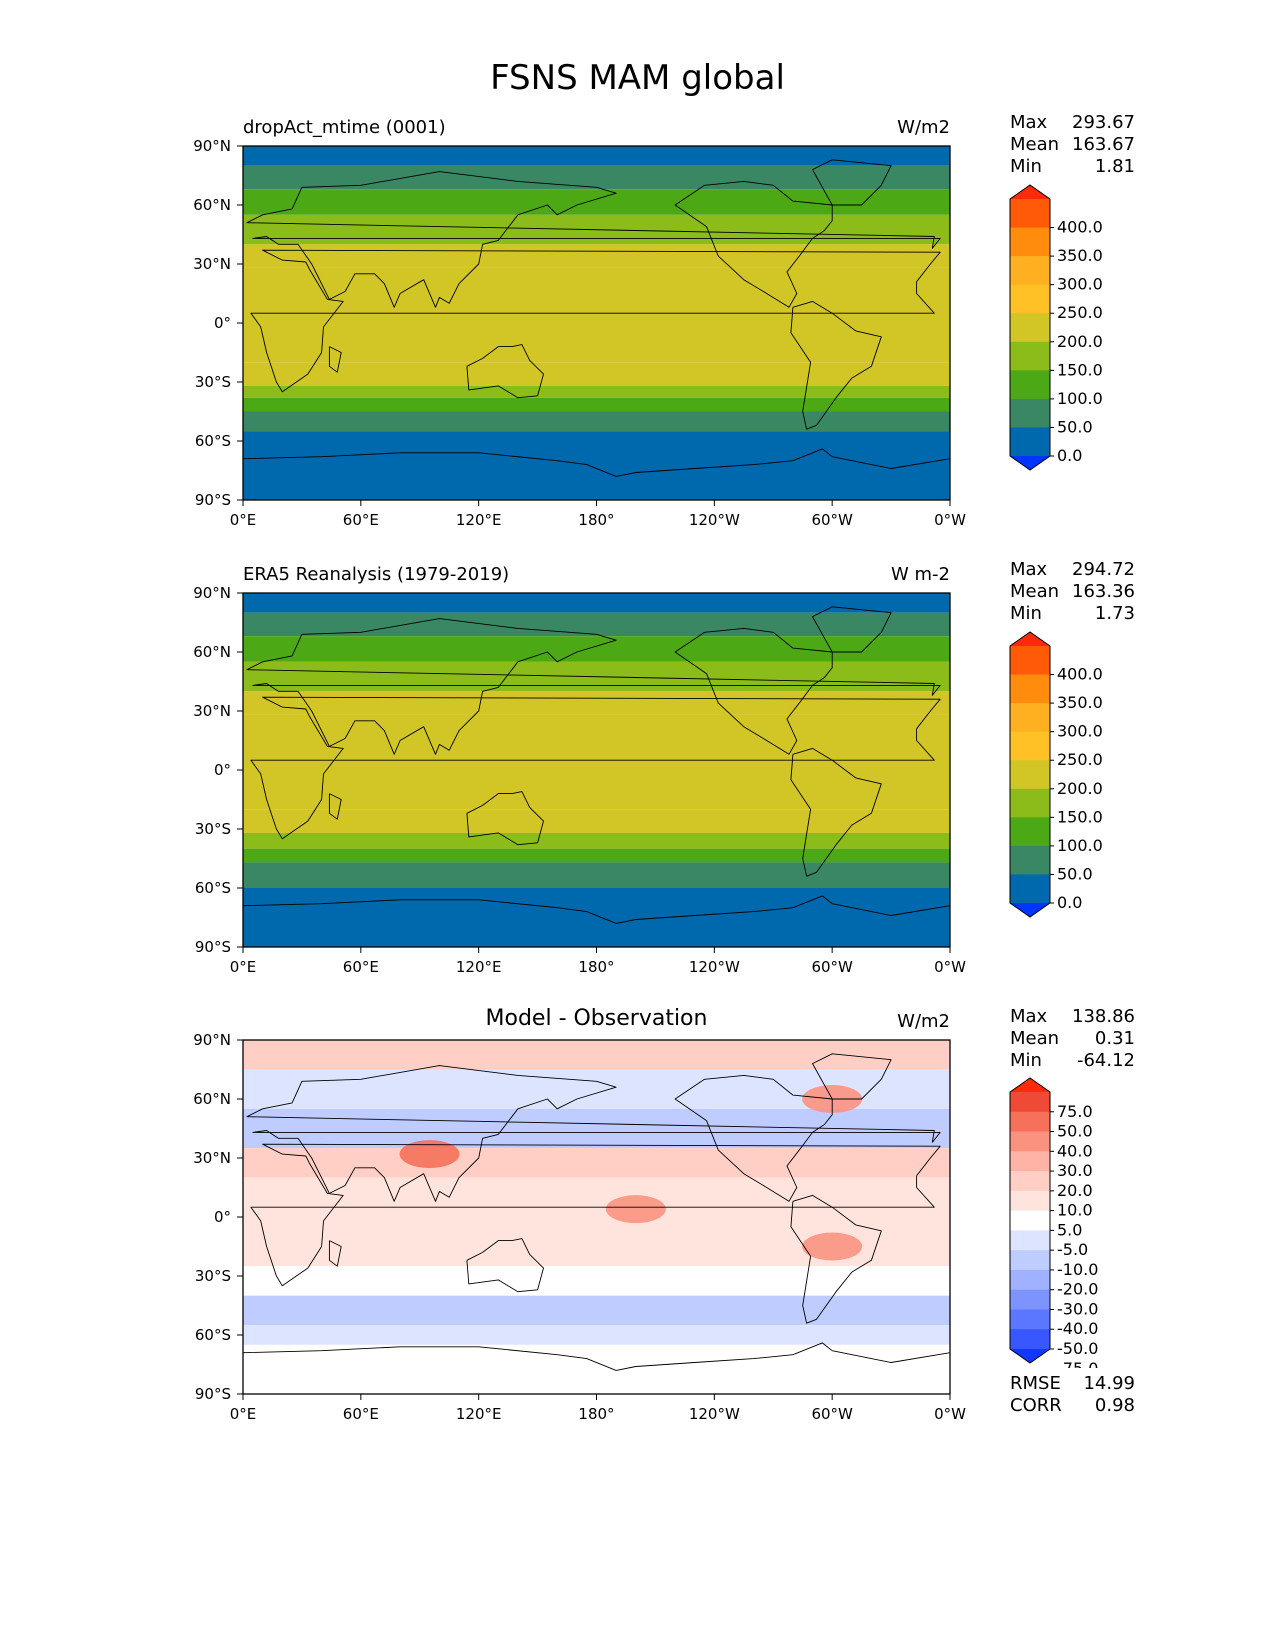  Describe the element at coordinates (213, 382) in the screenshot. I see `y-tick-label: 30°S` at that location.